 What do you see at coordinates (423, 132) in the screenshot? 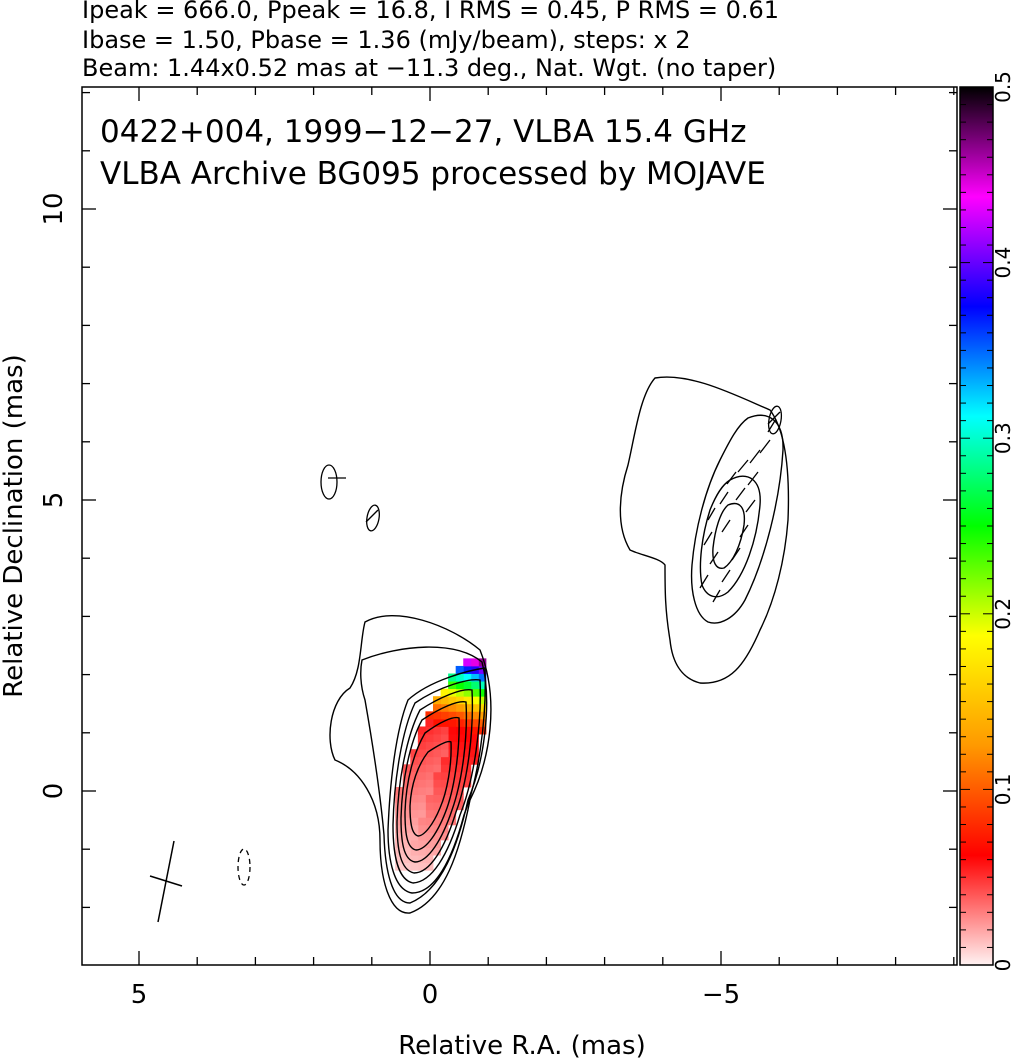
I see `annotation-line-1: 0422+004, 1999−12−27, VLBA 15.4 GHz` at bounding box center [423, 132].